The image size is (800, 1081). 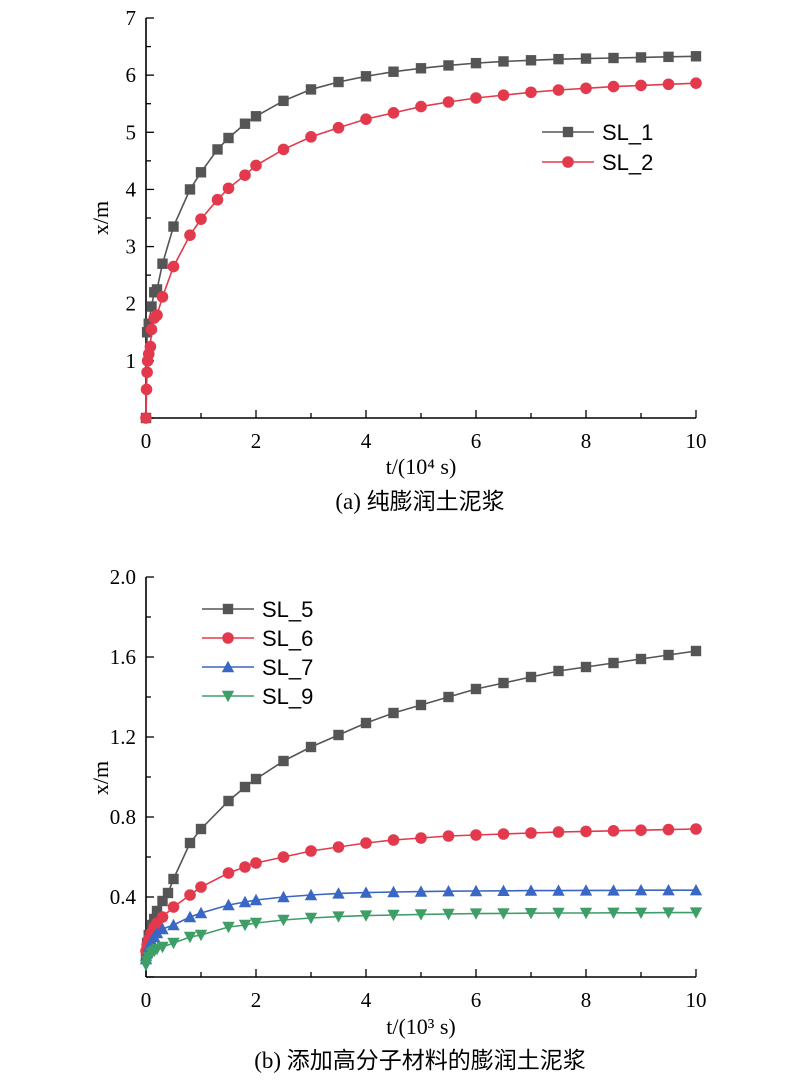 I want to click on legend-label: SL_6, so click(x=287, y=638).